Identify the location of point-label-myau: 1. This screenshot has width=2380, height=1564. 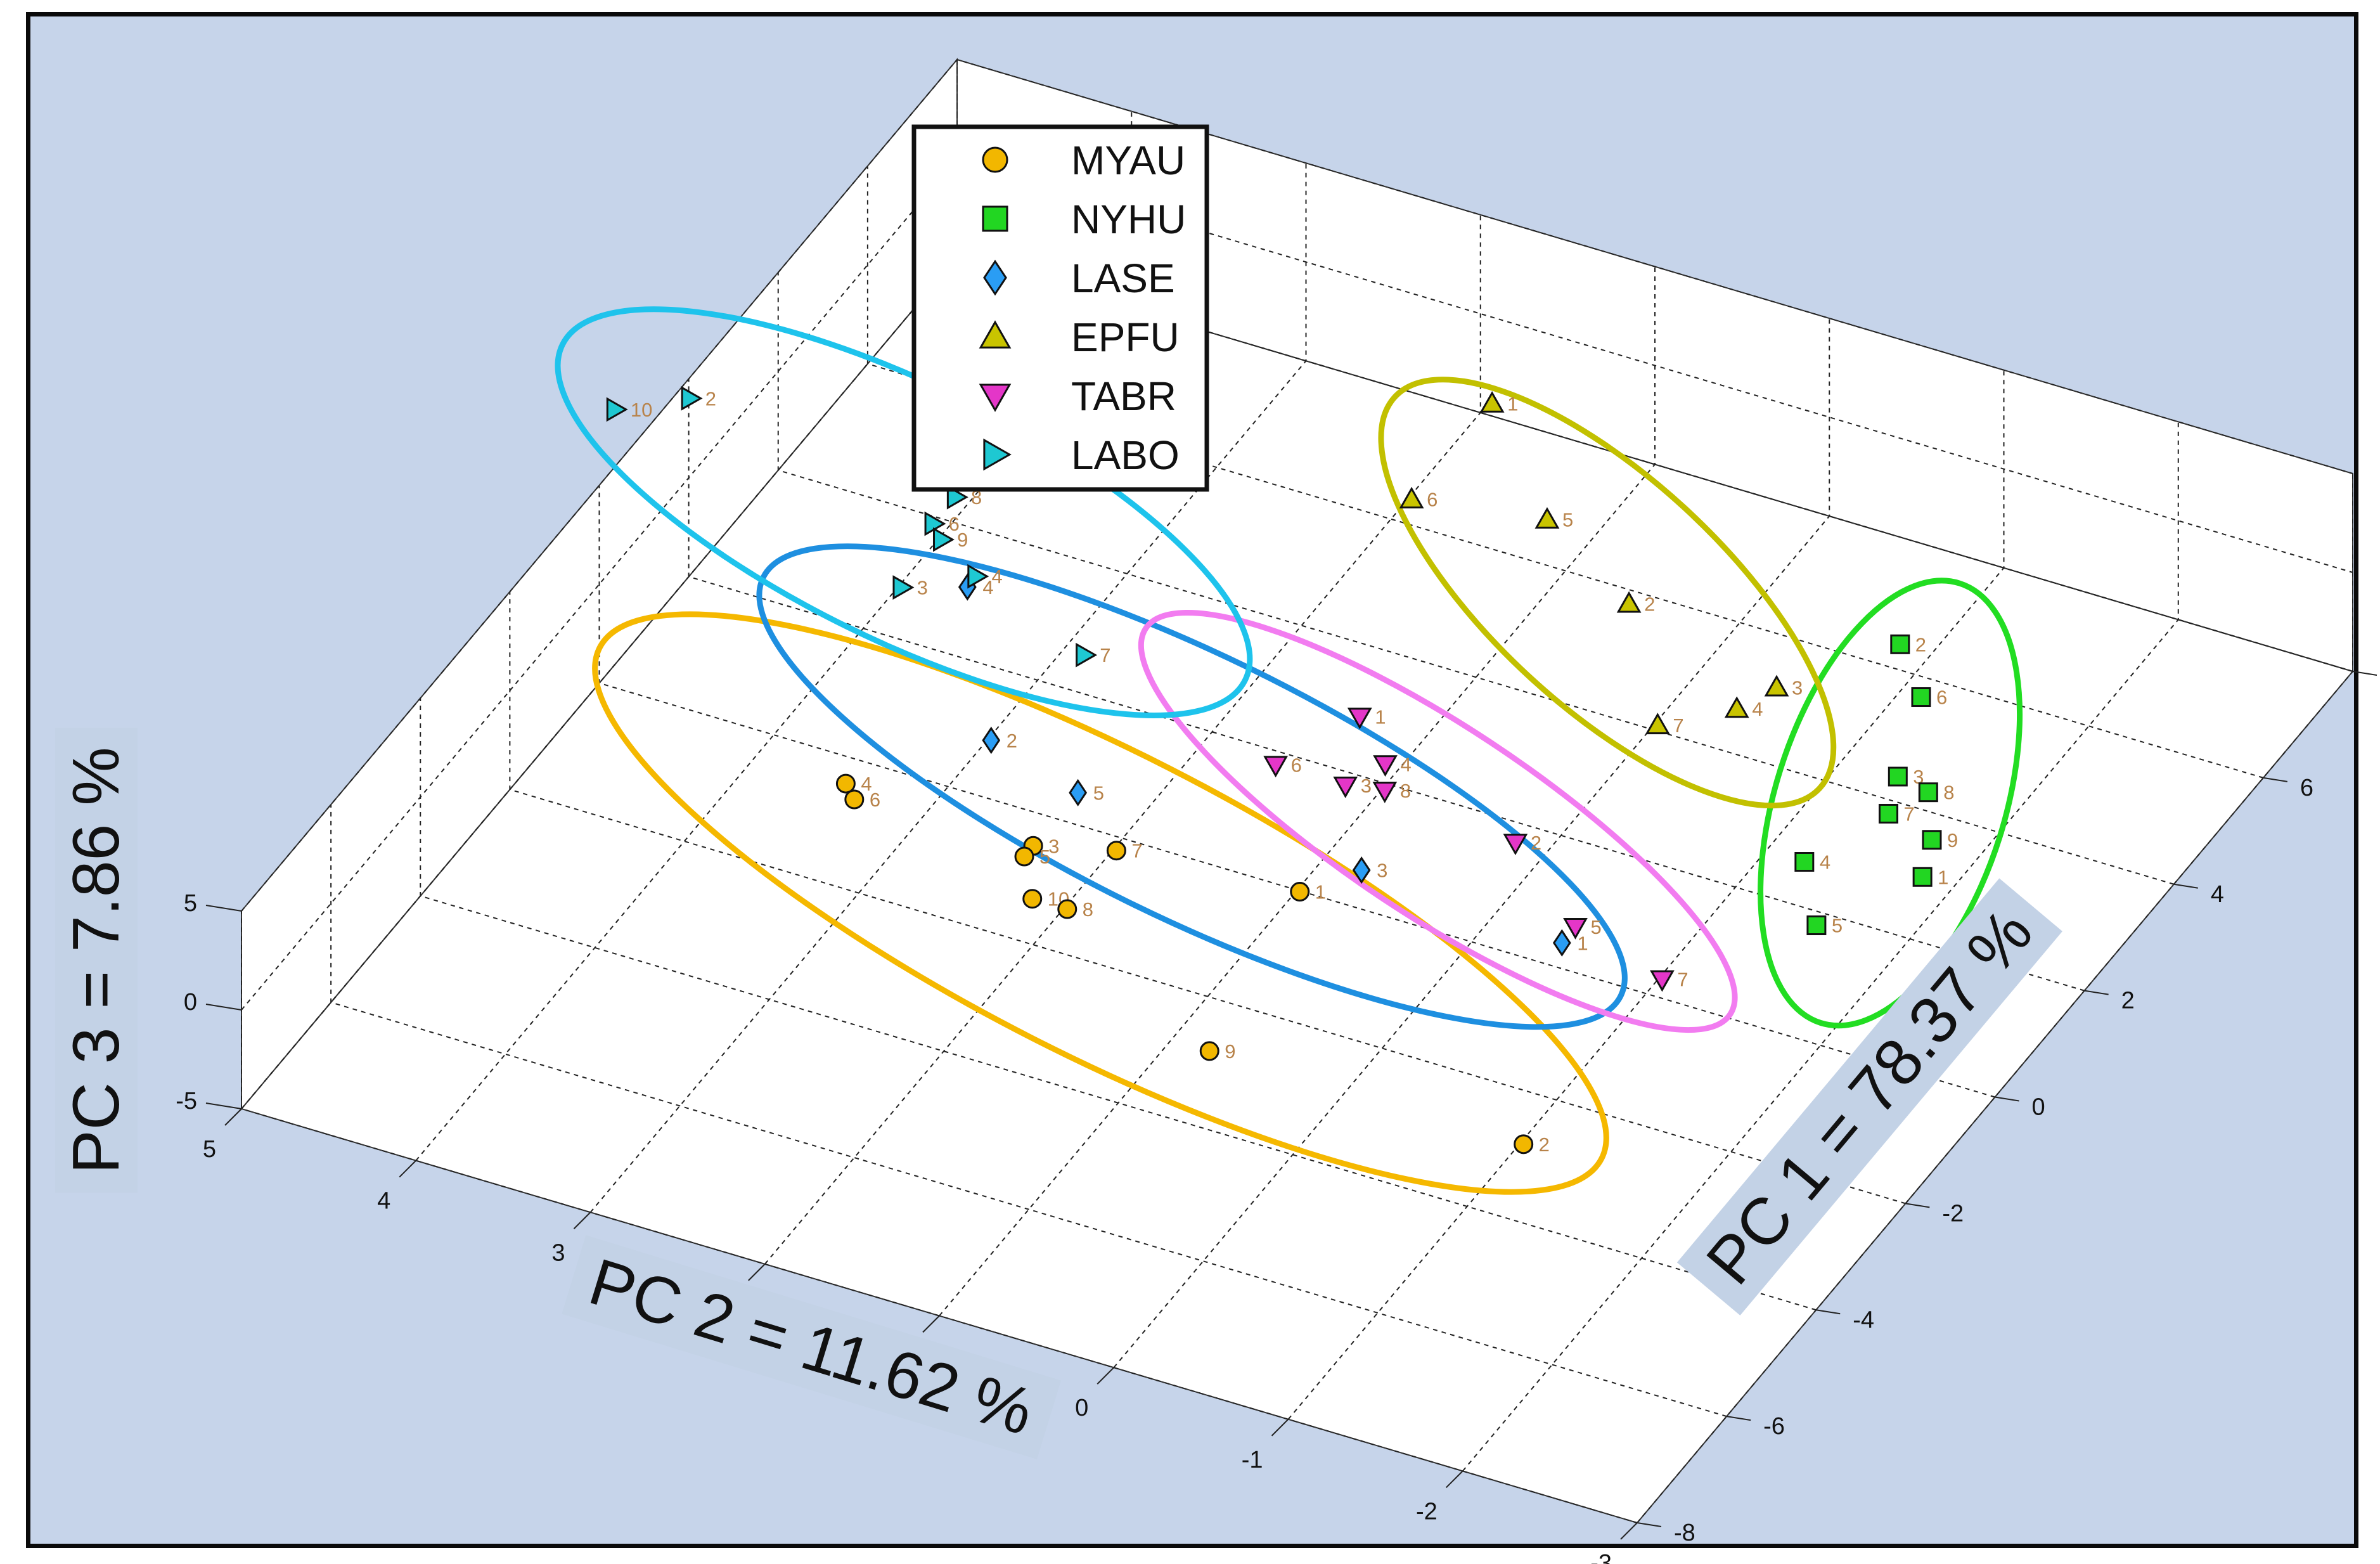
(1320, 892).